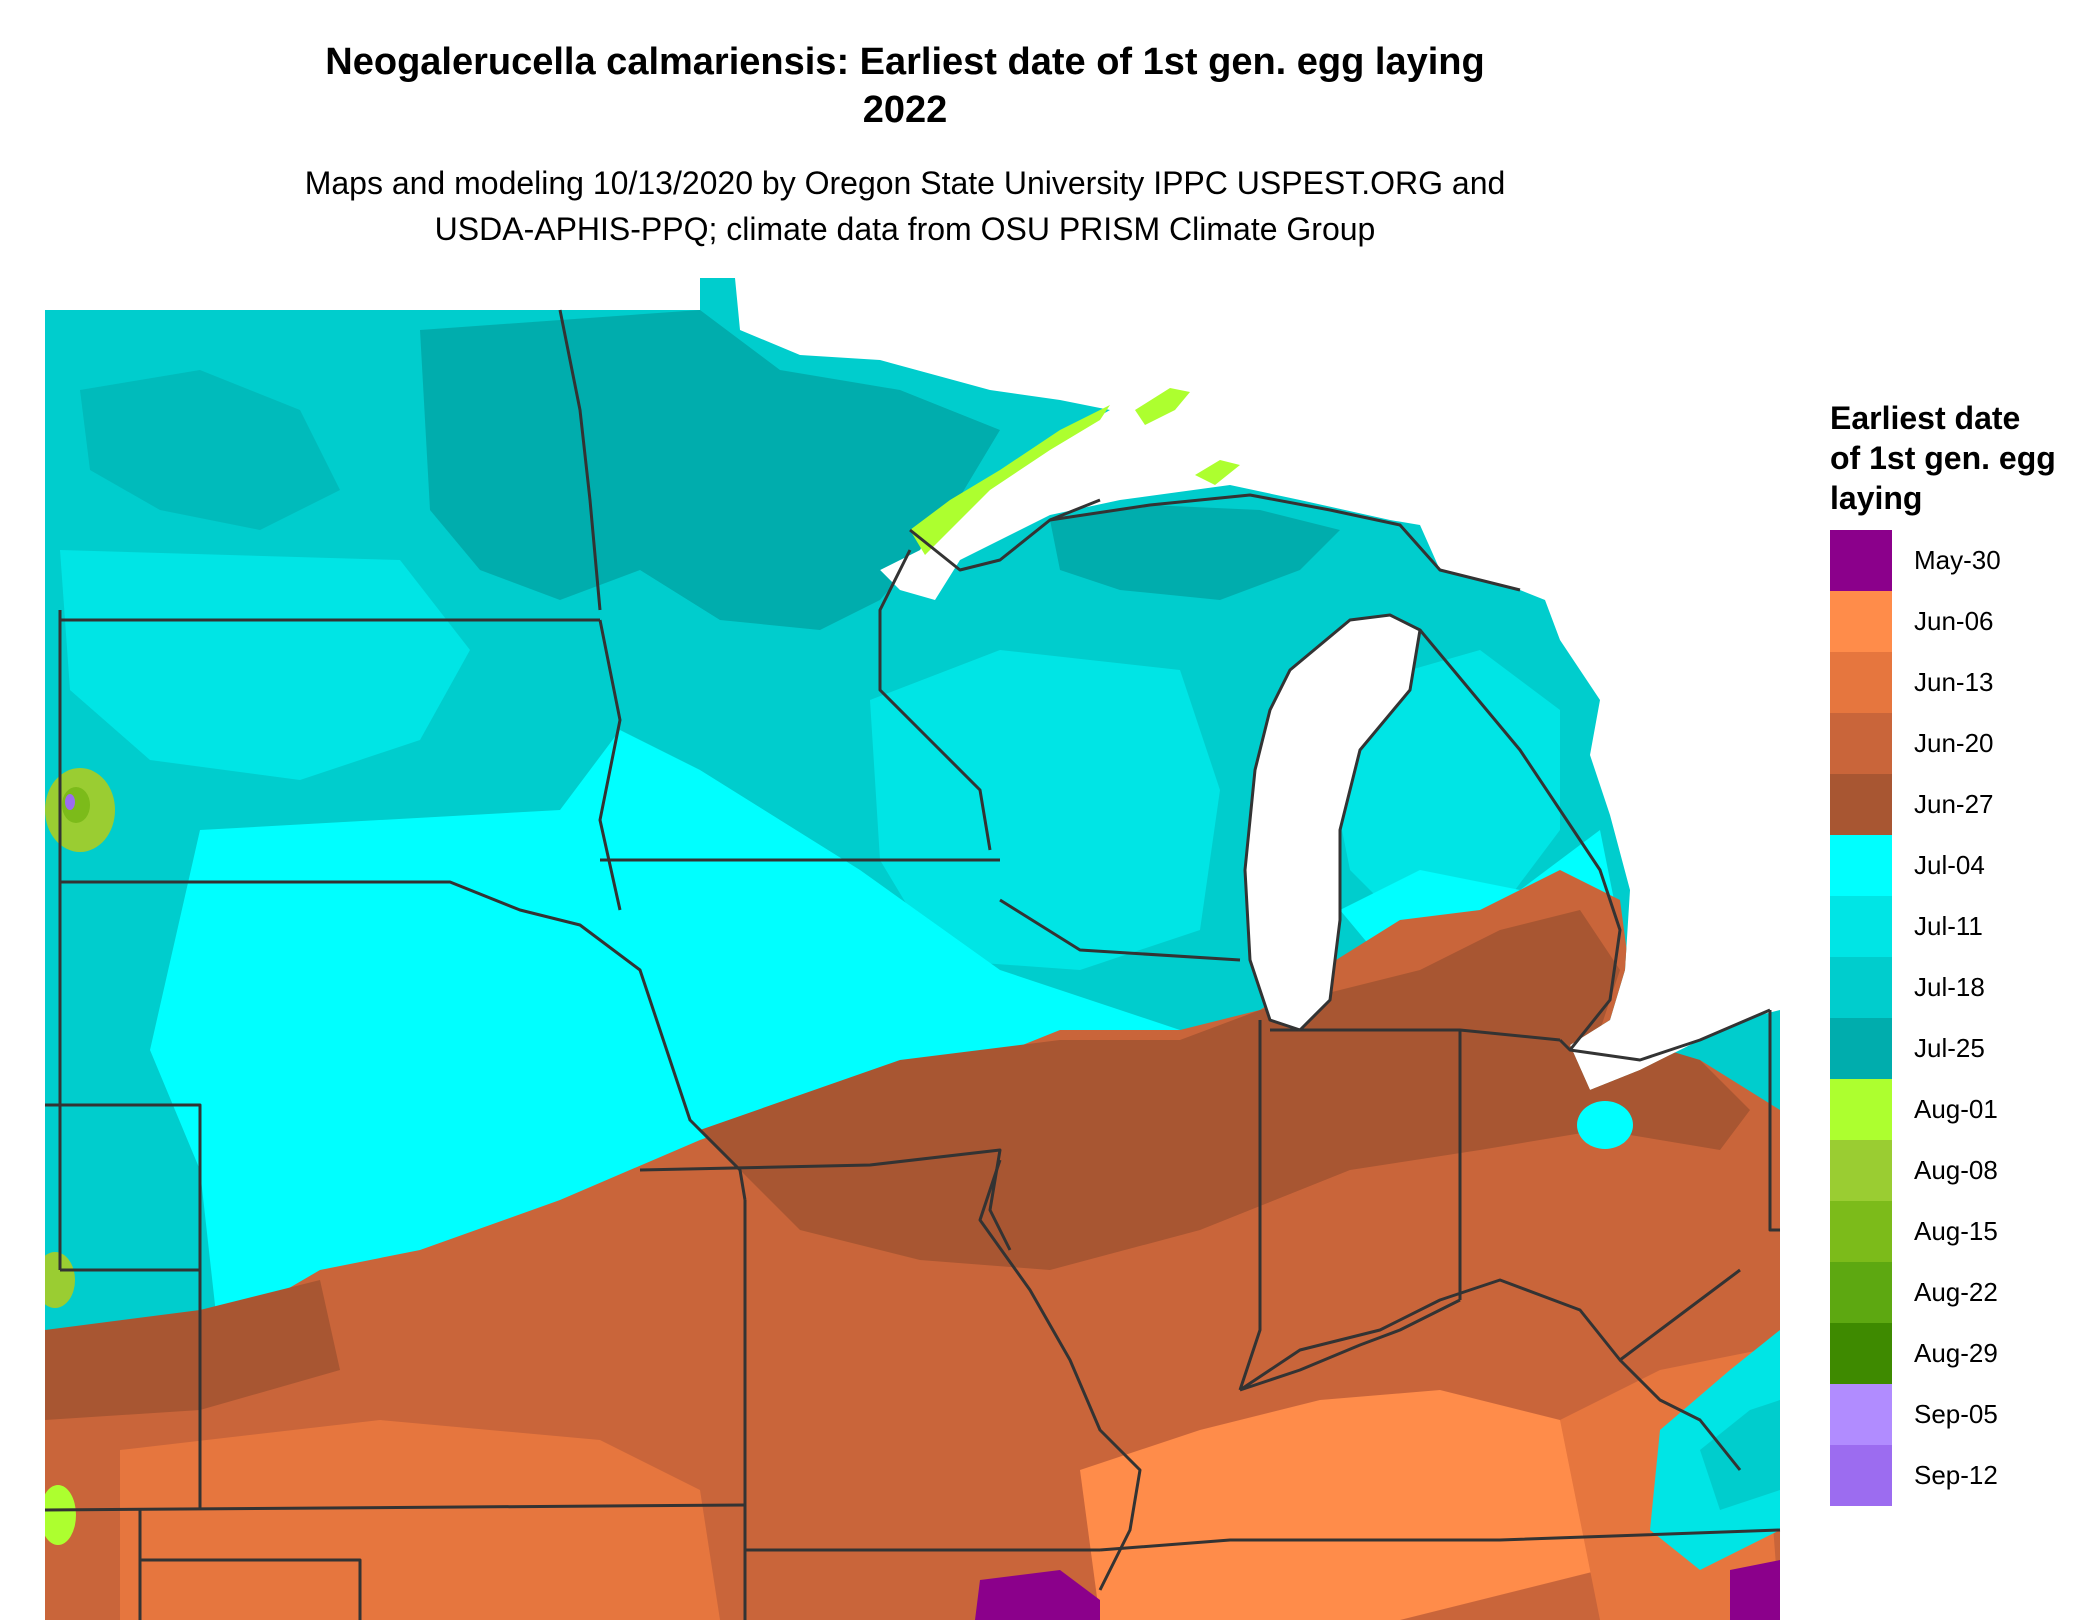  Describe the element at coordinates (710, 470) in the screenshot. I see `field-jul-25-north` at that location.